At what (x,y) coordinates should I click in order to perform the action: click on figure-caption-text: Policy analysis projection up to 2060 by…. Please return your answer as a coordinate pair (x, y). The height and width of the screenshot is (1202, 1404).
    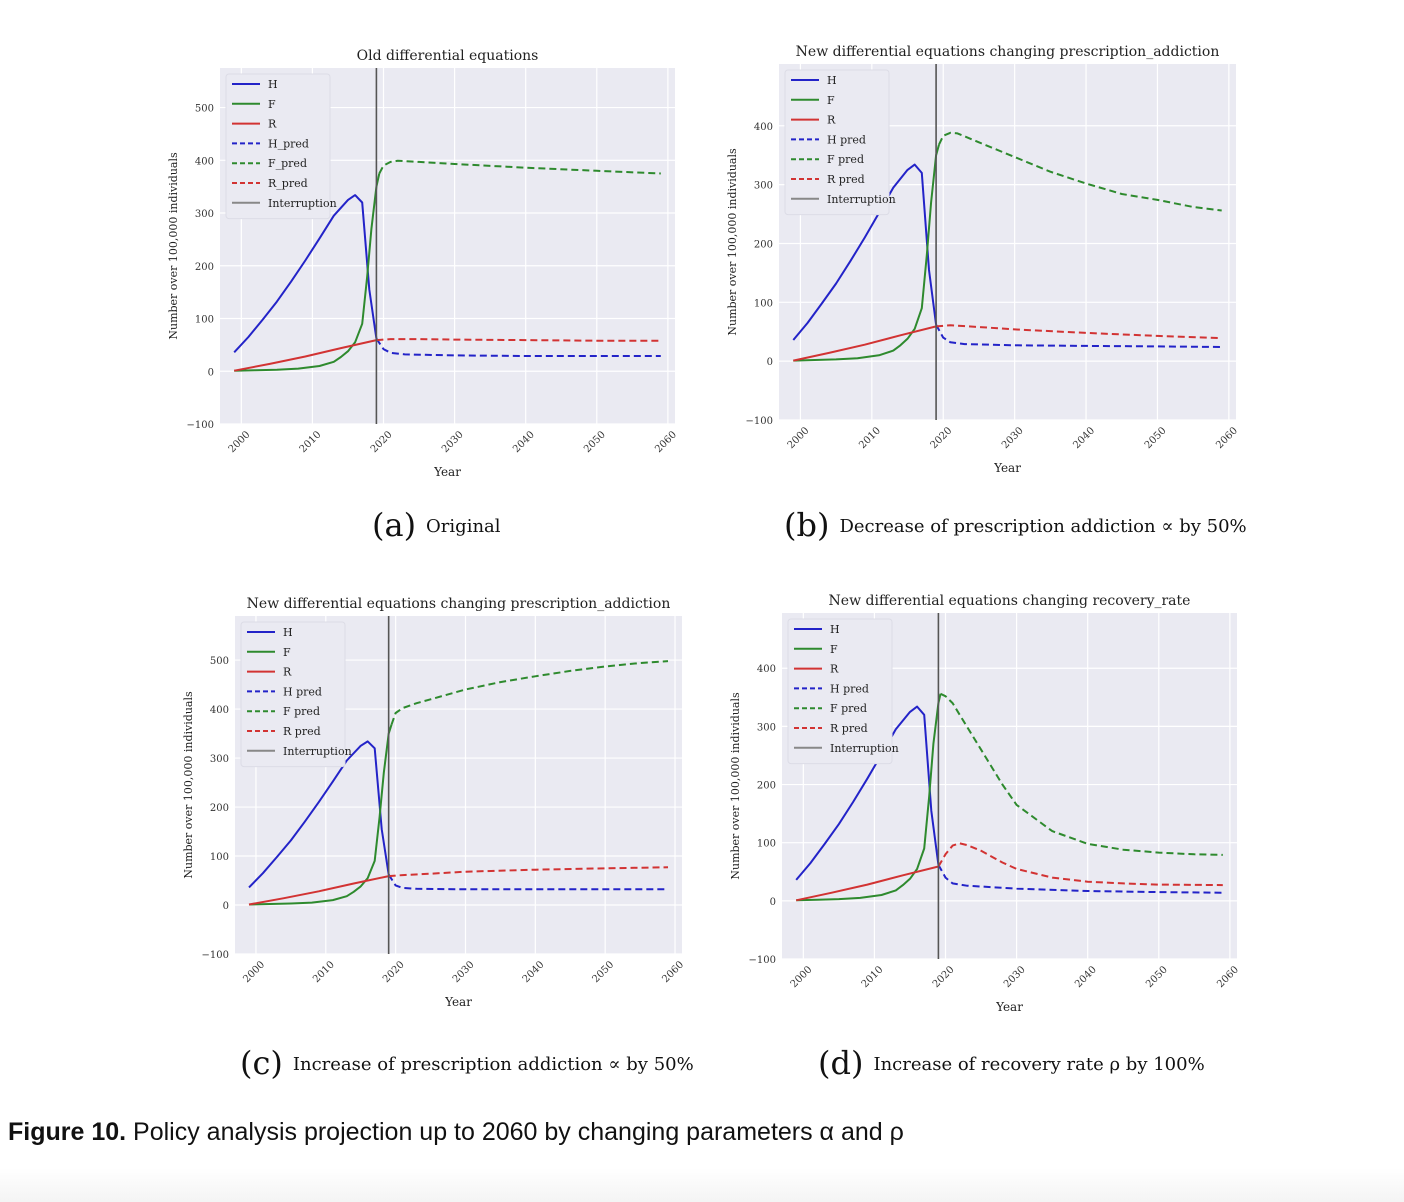
    Looking at the image, I should click on (518, 1132).